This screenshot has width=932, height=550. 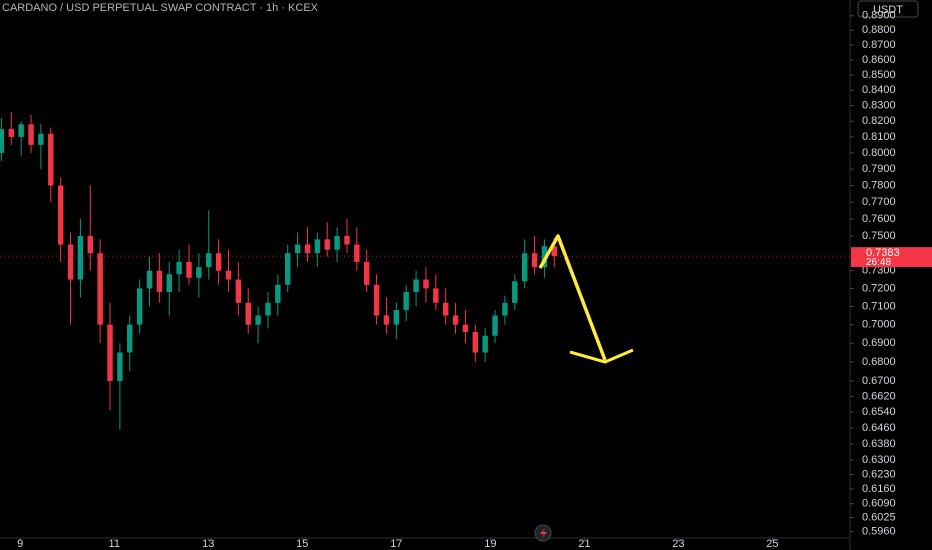 I want to click on x-tick-label: 23, so click(x=678, y=544).